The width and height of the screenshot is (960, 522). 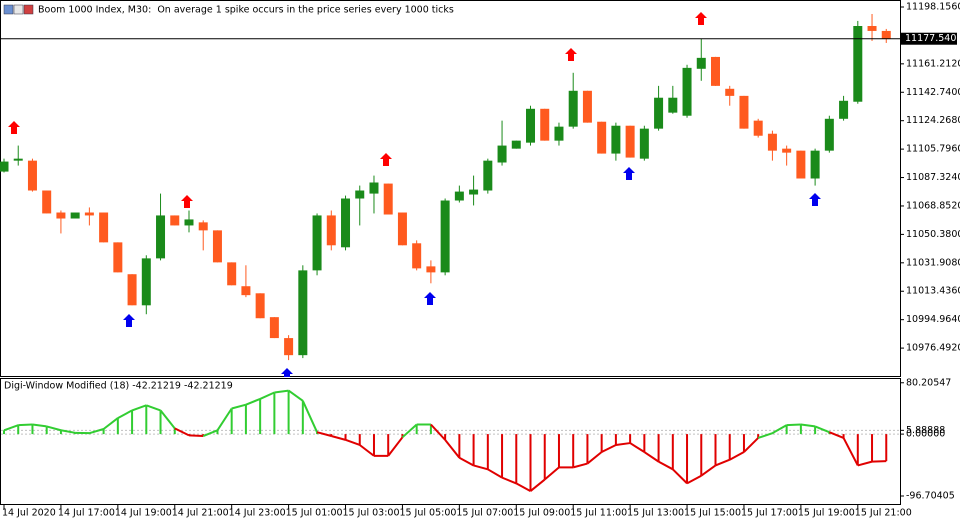 I want to click on x-tick-label: 15 Jul 11:00, so click(x=598, y=513).